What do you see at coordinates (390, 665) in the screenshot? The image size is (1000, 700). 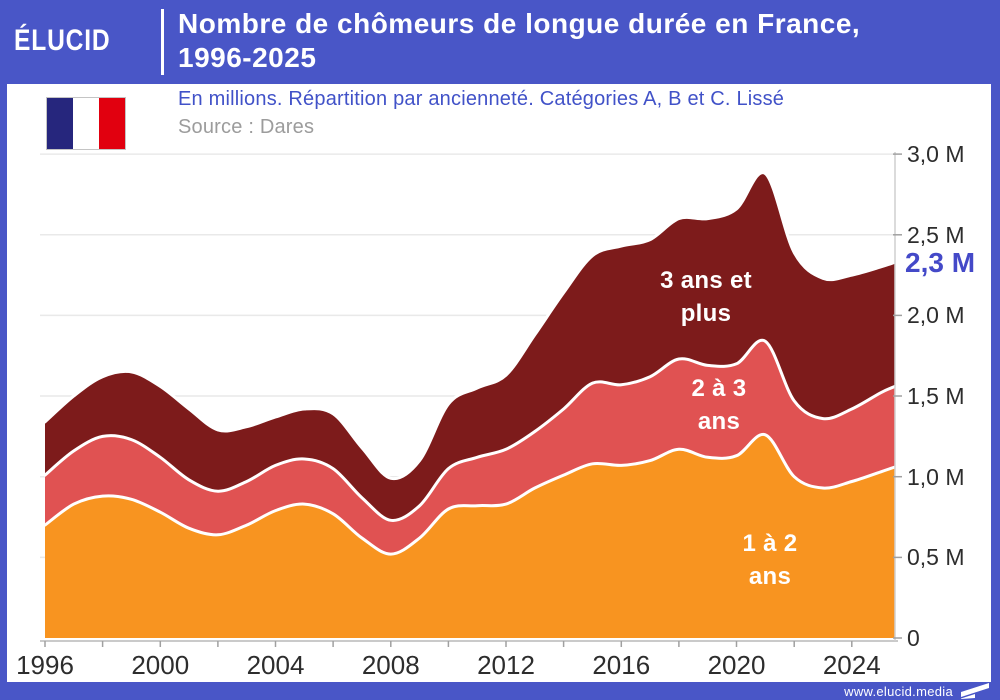 I see `x-axis-label: 2008` at bounding box center [390, 665].